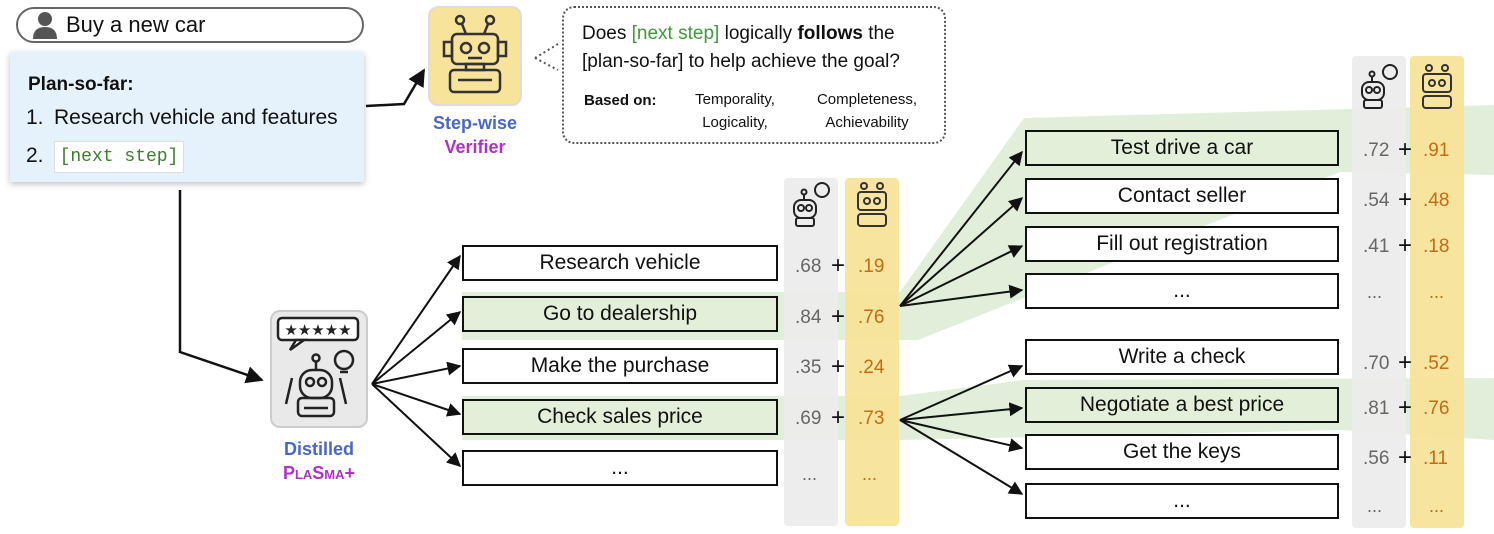 The width and height of the screenshot is (1494, 534). Describe the element at coordinates (1436, 150) in the screenshot. I see `verifier-score: .91` at that location.